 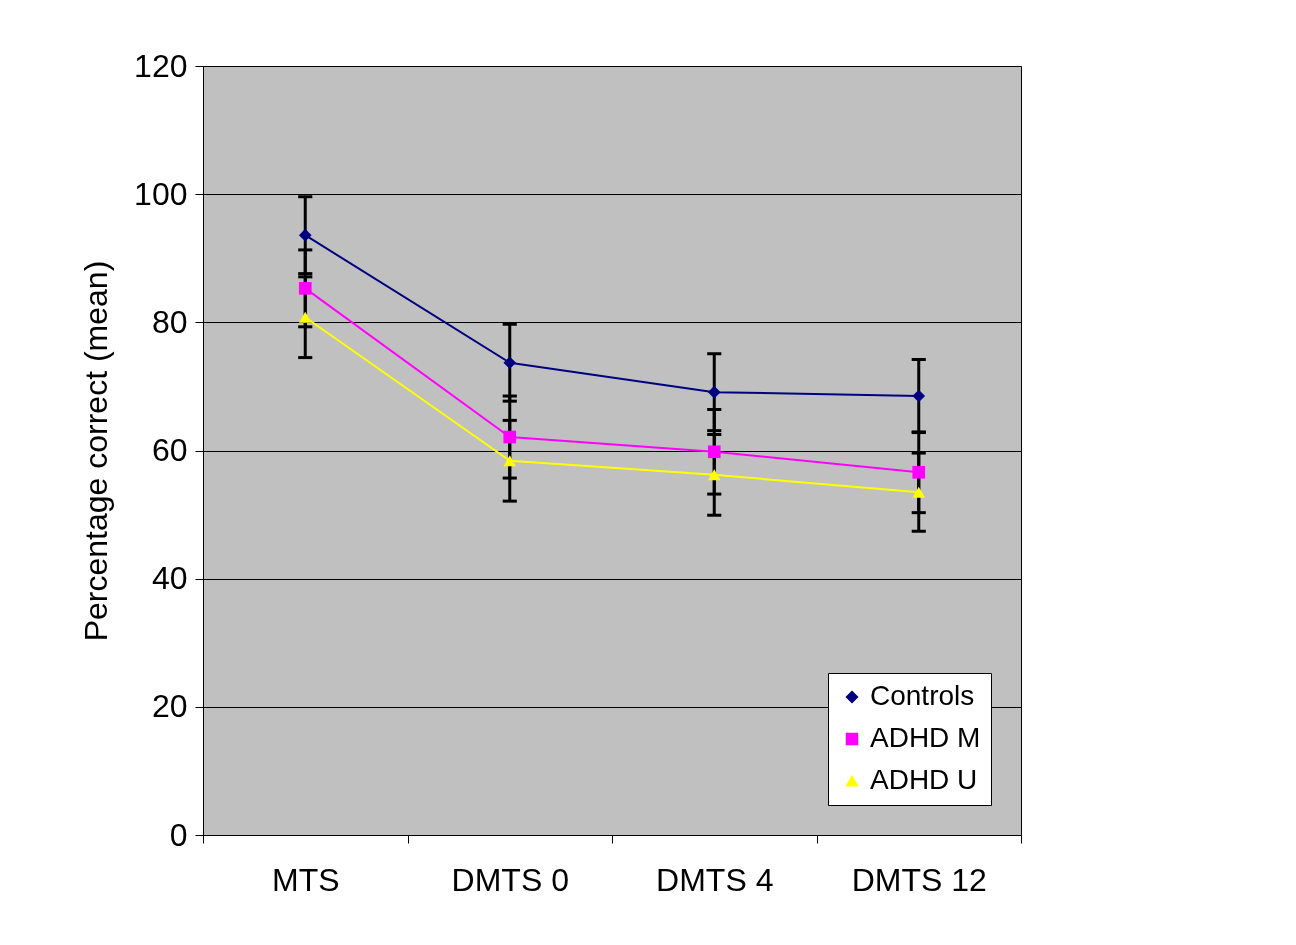 I want to click on legend-label: Controls, so click(x=922, y=695).